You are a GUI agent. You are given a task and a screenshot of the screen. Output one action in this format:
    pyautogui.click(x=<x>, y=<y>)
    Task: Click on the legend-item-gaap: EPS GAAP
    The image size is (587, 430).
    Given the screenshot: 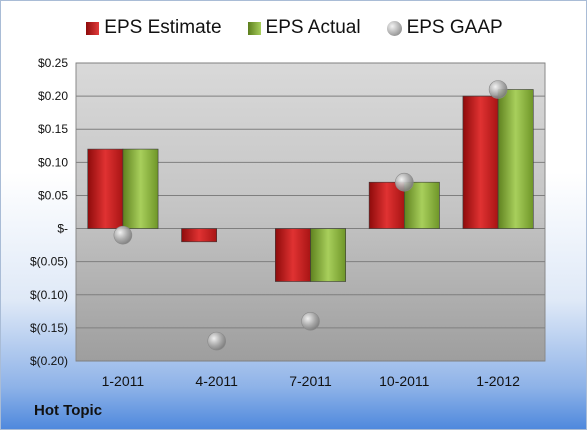 What is the action you would take?
    pyautogui.click(x=444, y=28)
    